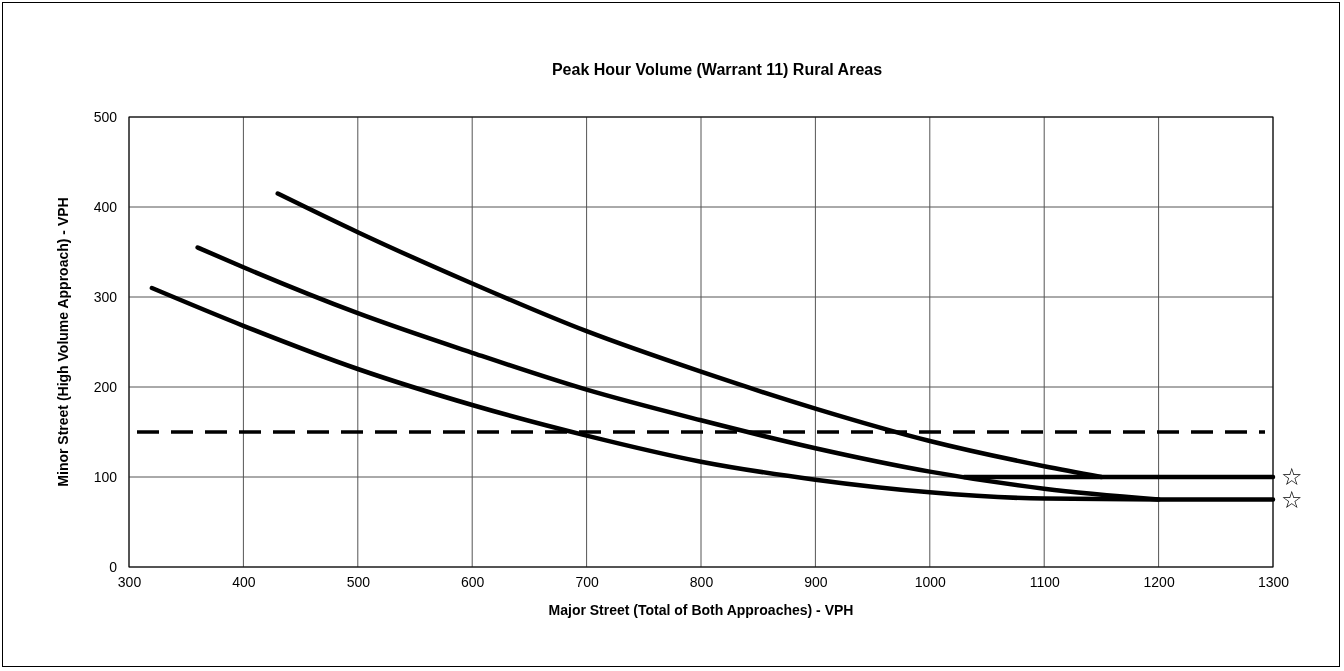 The width and height of the screenshot is (1344, 671). I want to click on y-axis-title: Minor Street (High Volume Approach) - VPH, so click(63, 342).